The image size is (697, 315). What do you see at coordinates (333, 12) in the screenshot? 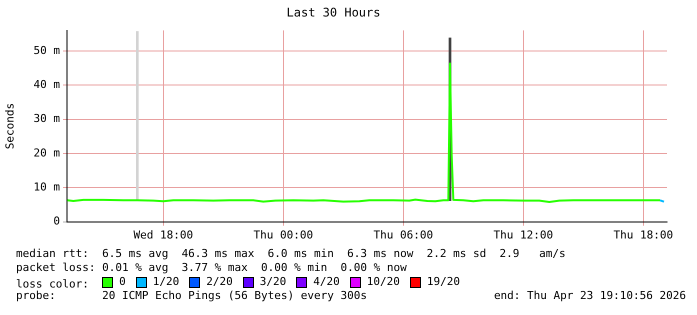
I see `chart-title: Last 30 Hours` at bounding box center [333, 12].